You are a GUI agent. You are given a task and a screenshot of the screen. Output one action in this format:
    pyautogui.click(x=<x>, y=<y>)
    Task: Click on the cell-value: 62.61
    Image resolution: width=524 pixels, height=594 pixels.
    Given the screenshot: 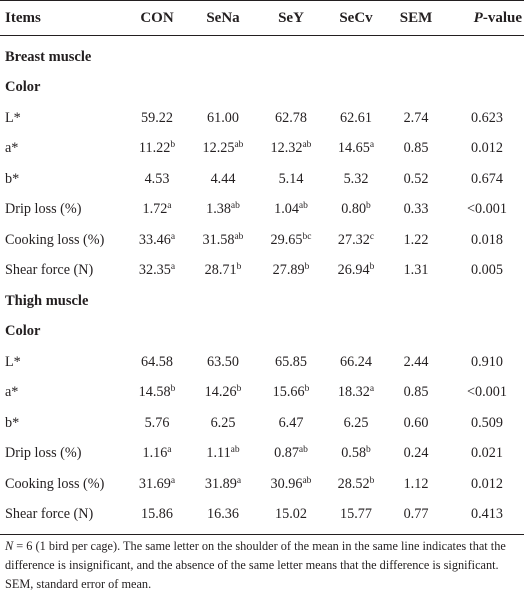 What is the action you would take?
    pyautogui.click(x=356, y=117)
    